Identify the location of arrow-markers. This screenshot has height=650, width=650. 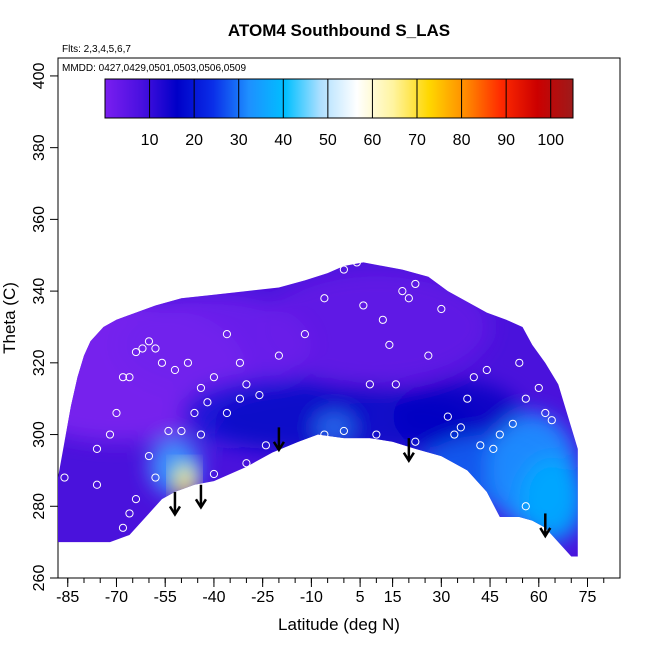
(360, 483).